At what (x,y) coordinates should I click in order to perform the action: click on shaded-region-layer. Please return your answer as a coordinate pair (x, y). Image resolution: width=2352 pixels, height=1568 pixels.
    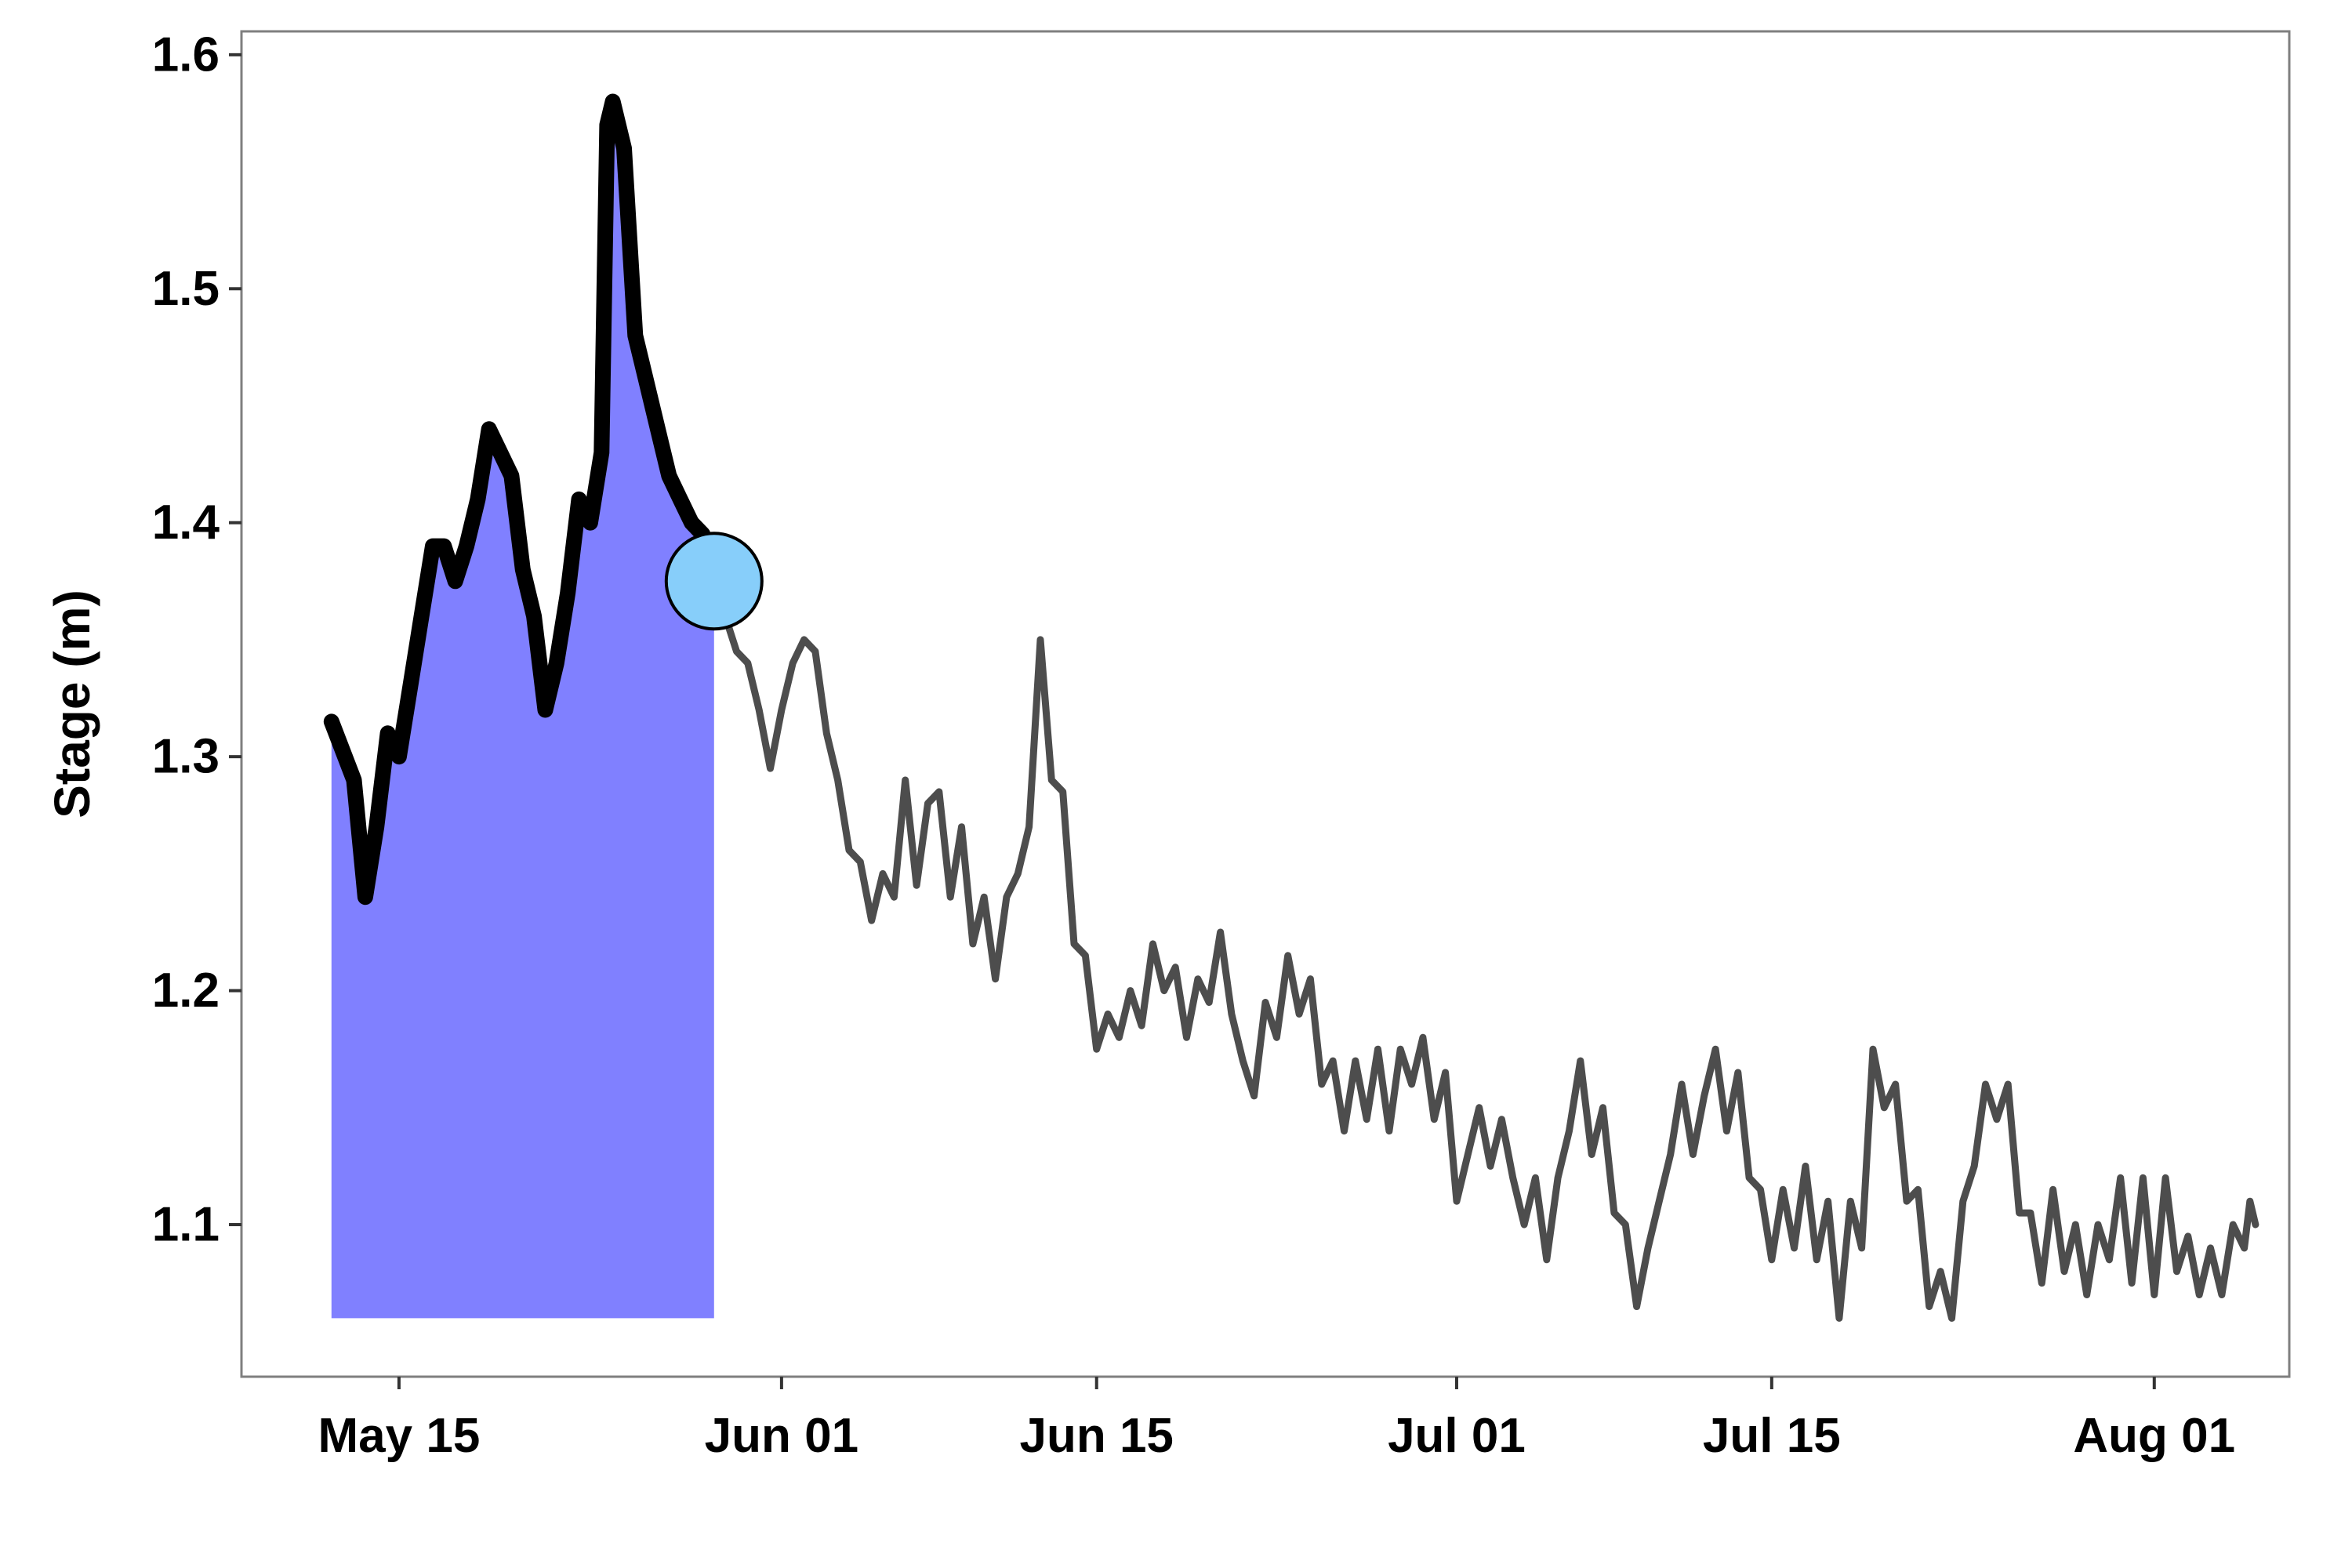
    Looking at the image, I should click on (522, 710).